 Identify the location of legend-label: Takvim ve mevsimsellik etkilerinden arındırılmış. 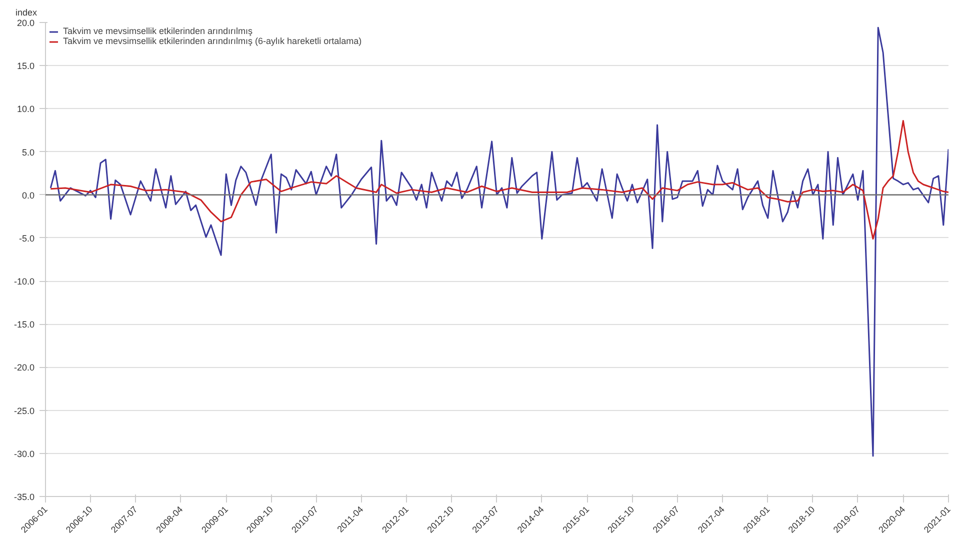
(158, 31).